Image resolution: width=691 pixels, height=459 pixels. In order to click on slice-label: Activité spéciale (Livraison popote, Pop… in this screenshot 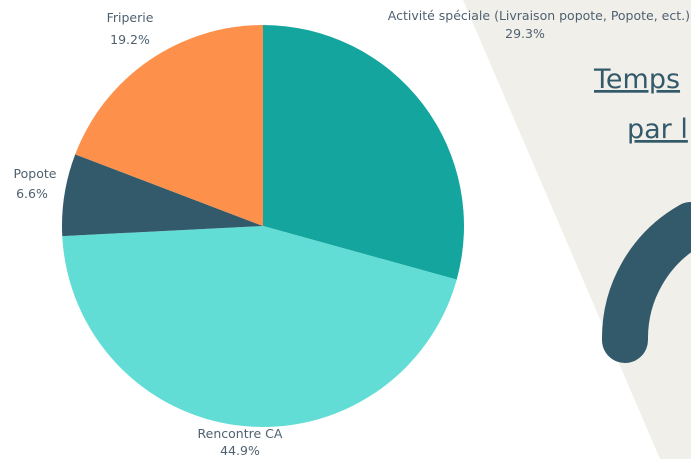, I will do `click(539, 15)`.